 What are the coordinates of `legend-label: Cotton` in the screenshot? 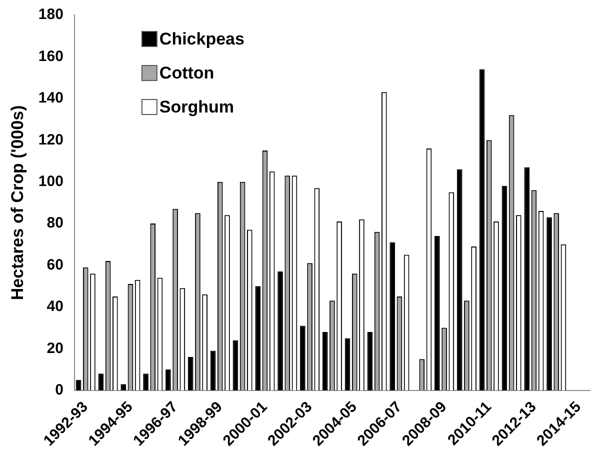 It's located at (186, 73).